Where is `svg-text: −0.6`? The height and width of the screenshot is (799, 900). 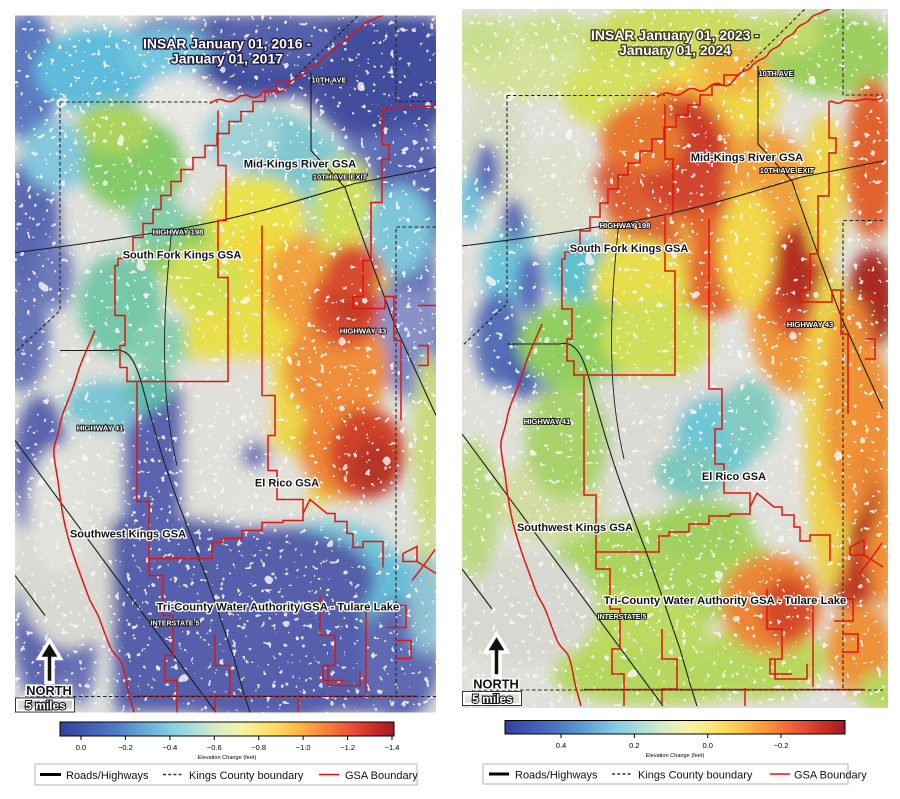 svg-text: −0.6 is located at coordinates (214, 747).